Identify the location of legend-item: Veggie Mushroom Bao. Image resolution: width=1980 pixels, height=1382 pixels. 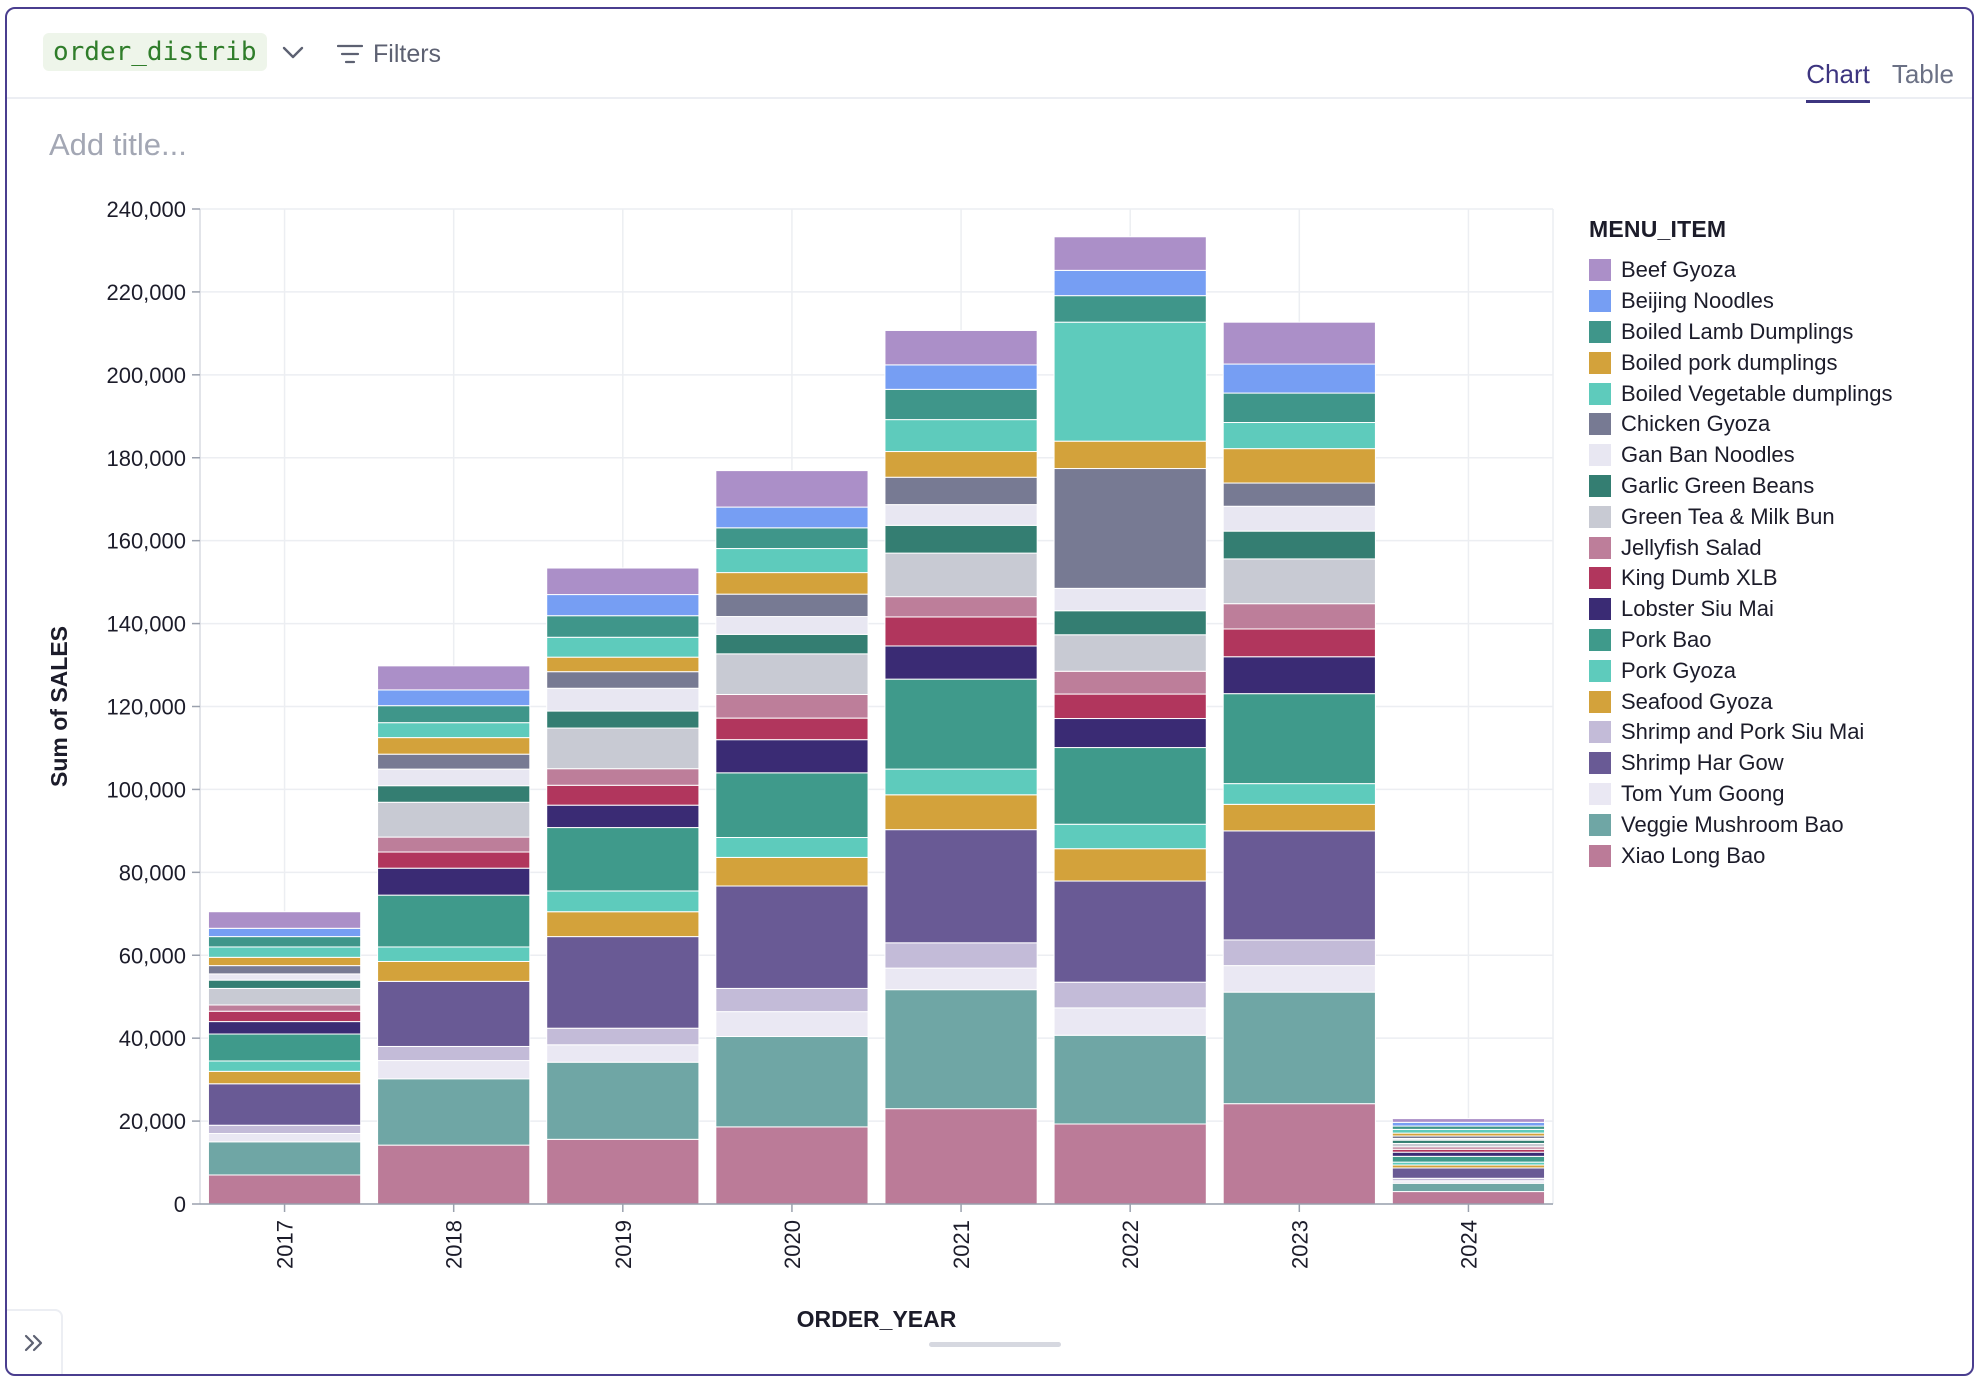
(1779, 824).